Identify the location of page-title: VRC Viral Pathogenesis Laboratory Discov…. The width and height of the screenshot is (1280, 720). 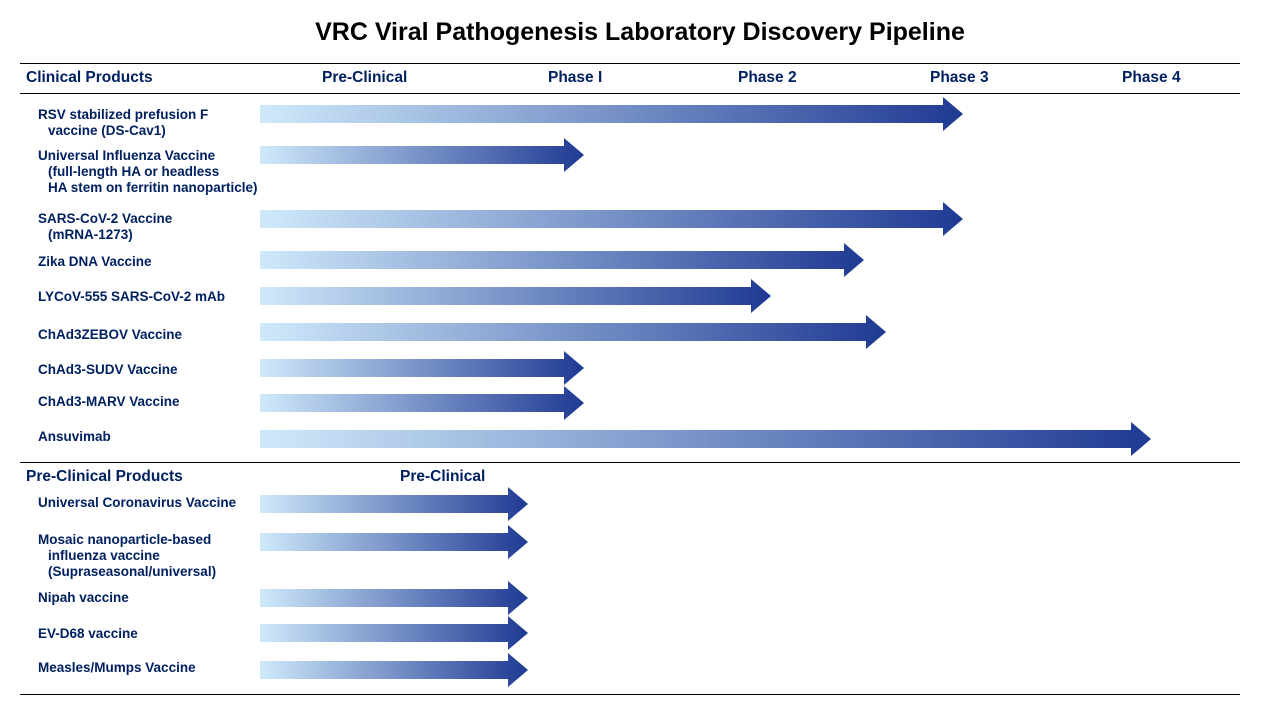
(640, 32).